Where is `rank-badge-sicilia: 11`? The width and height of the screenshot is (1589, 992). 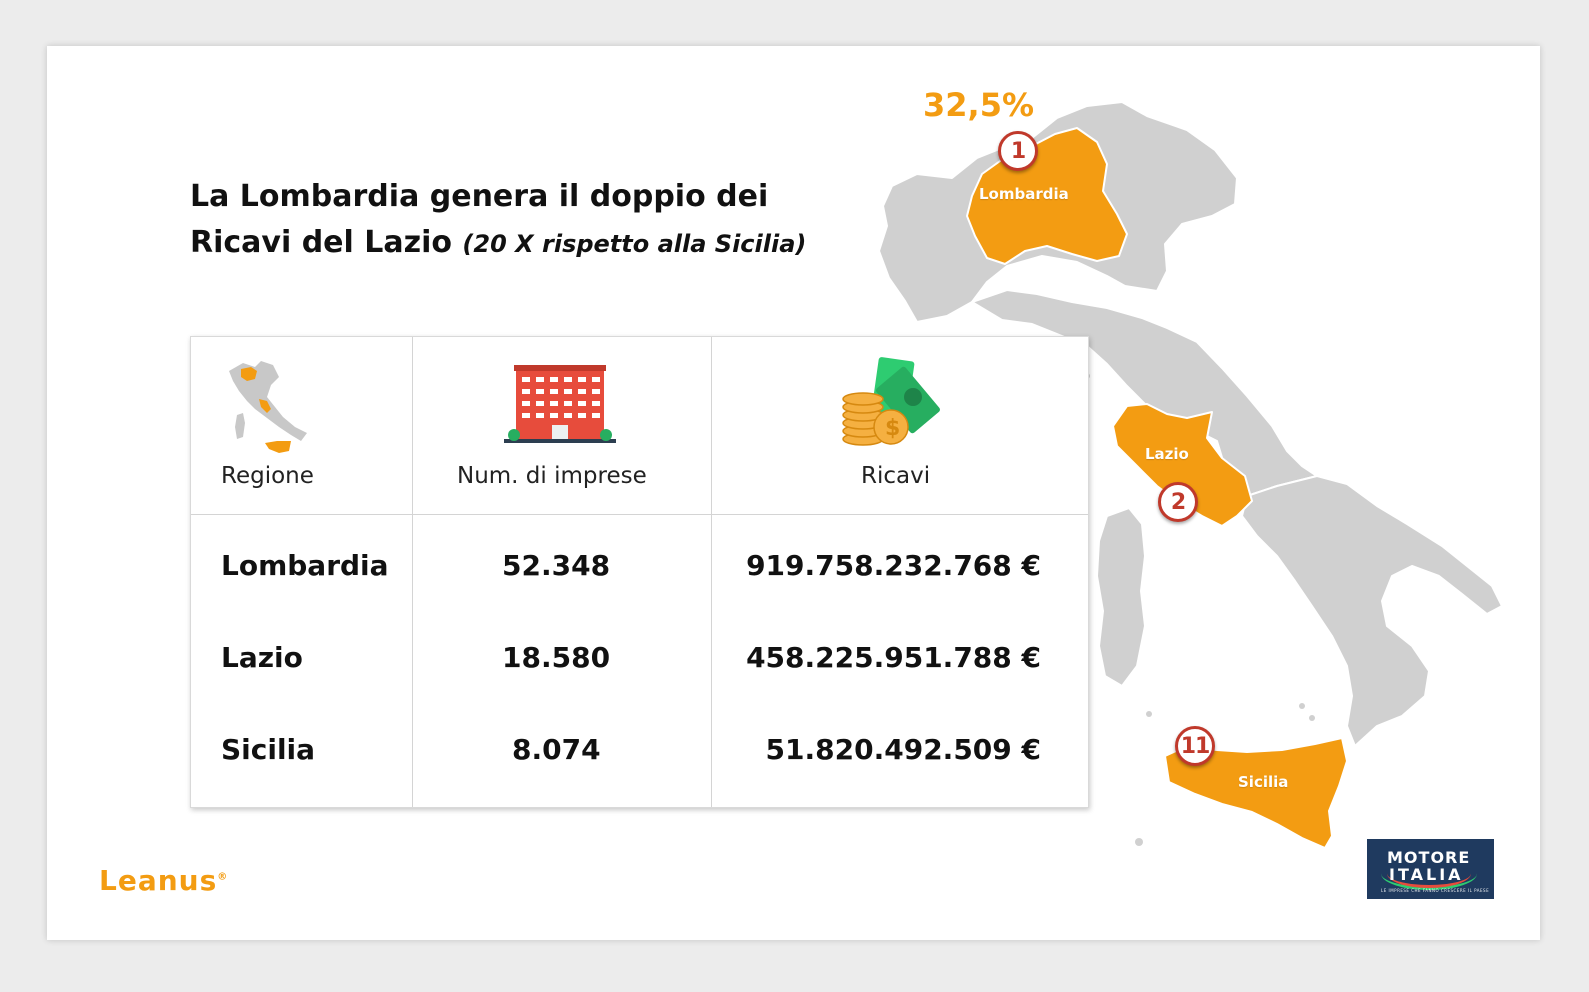 rank-badge-sicilia: 11 is located at coordinates (1195, 746).